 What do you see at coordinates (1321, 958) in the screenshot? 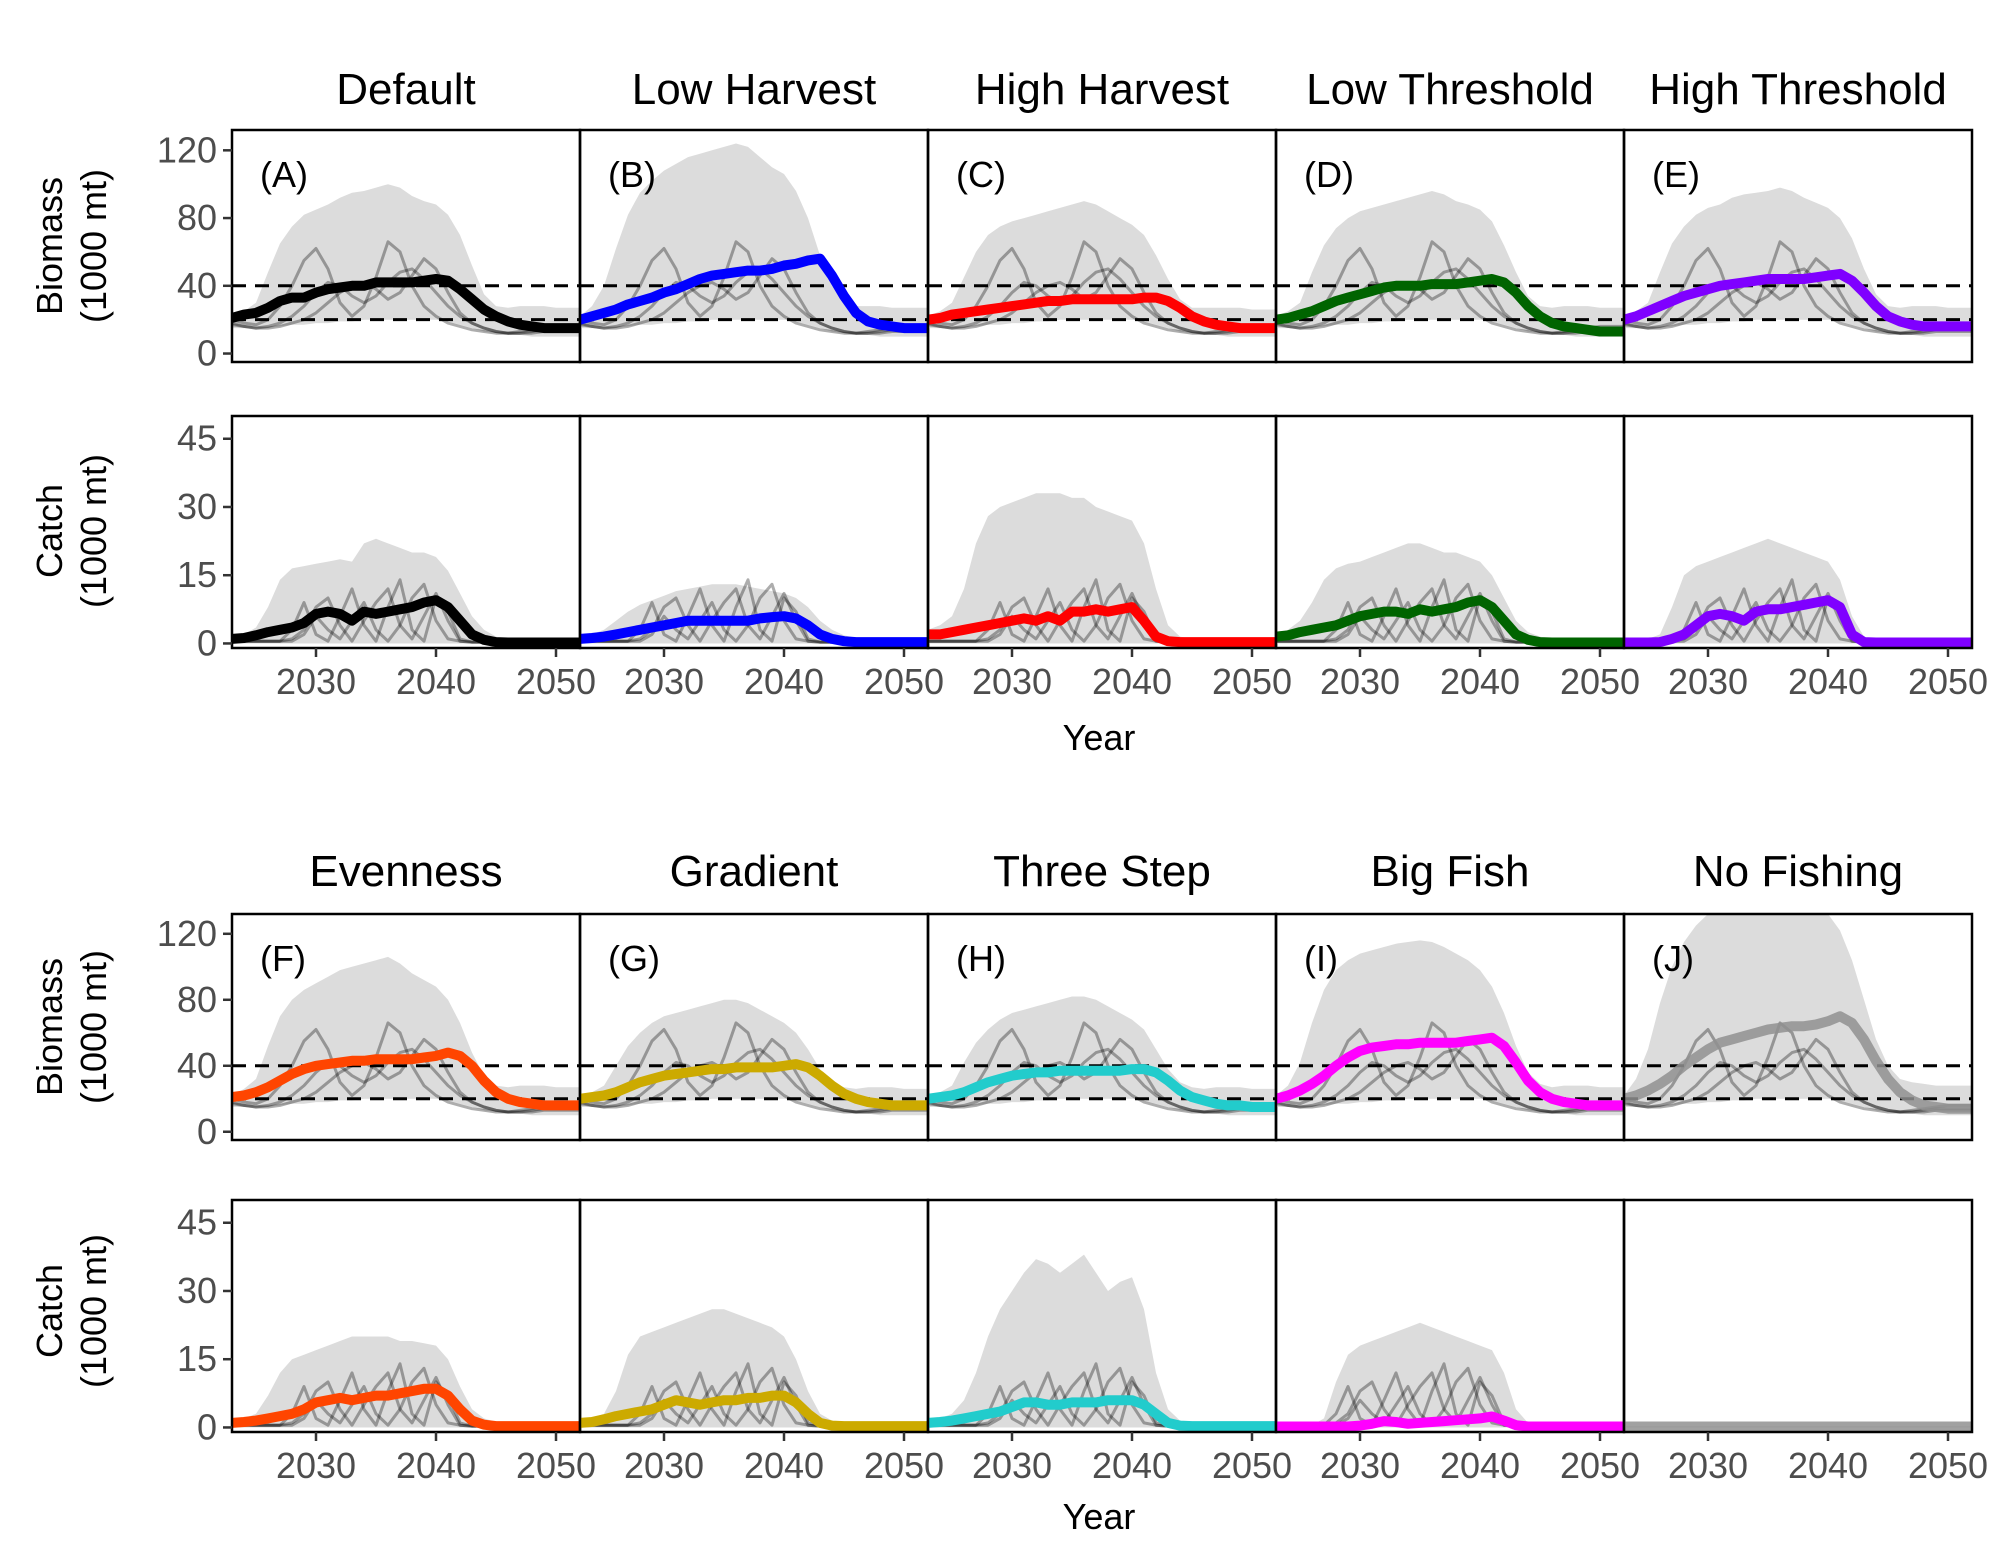
I see `panel-letter: (I)` at bounding box center [1321, 958].